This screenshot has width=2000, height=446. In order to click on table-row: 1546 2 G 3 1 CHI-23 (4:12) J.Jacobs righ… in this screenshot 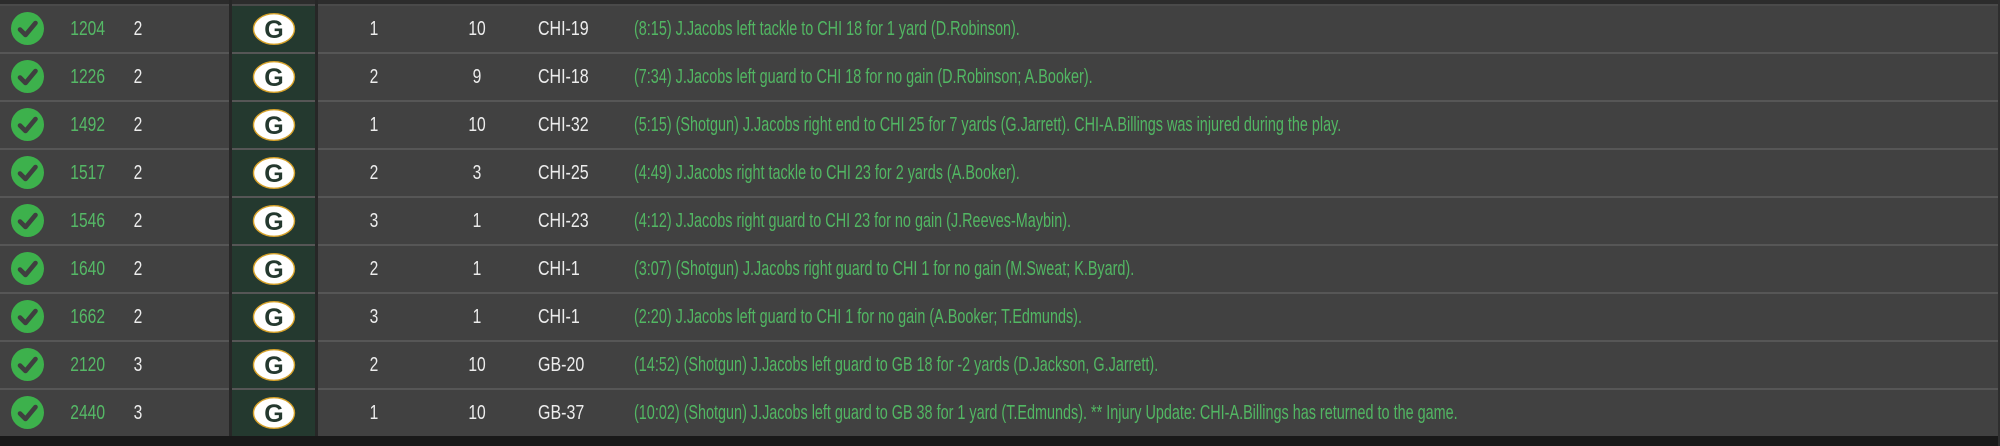, I will do `click(1000, 220)`.